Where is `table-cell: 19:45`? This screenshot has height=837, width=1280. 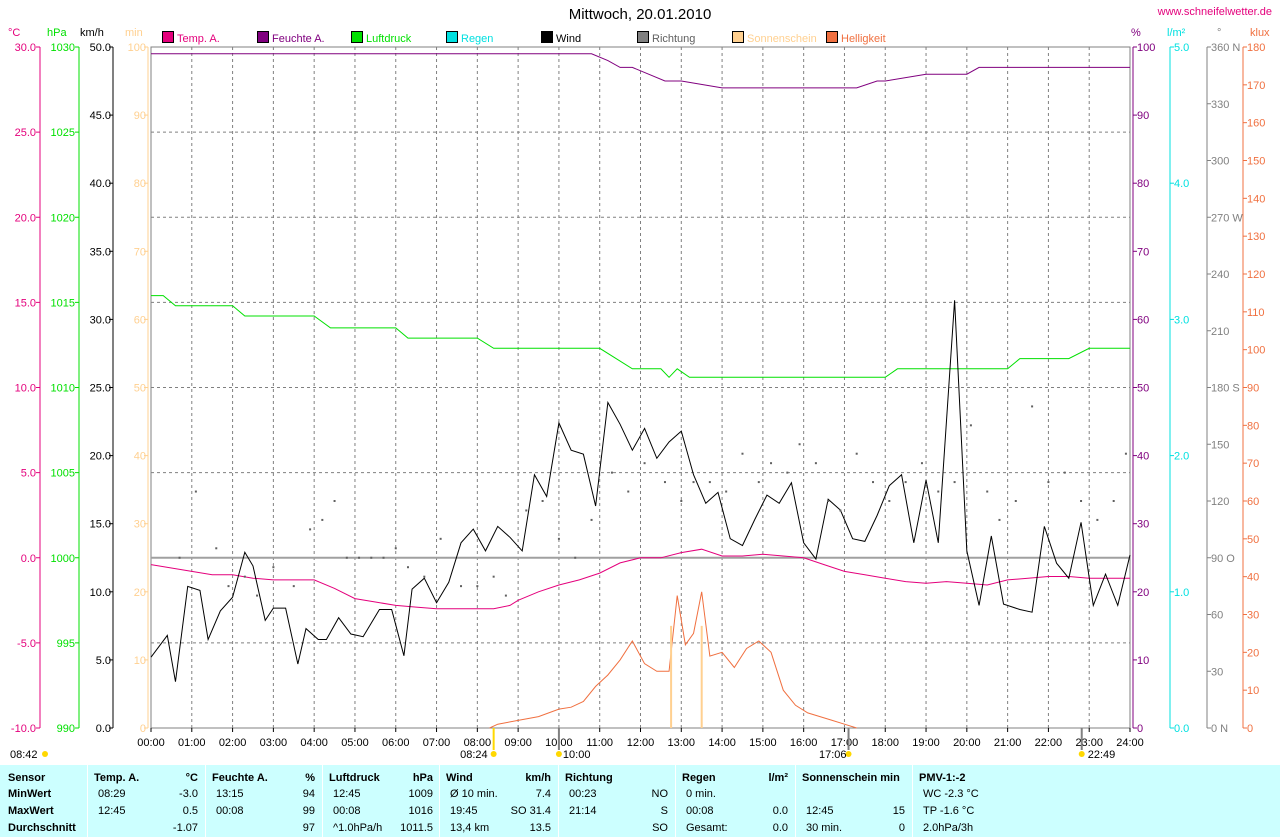 table-cell: 19:45 is located at coordinates (464, 811).